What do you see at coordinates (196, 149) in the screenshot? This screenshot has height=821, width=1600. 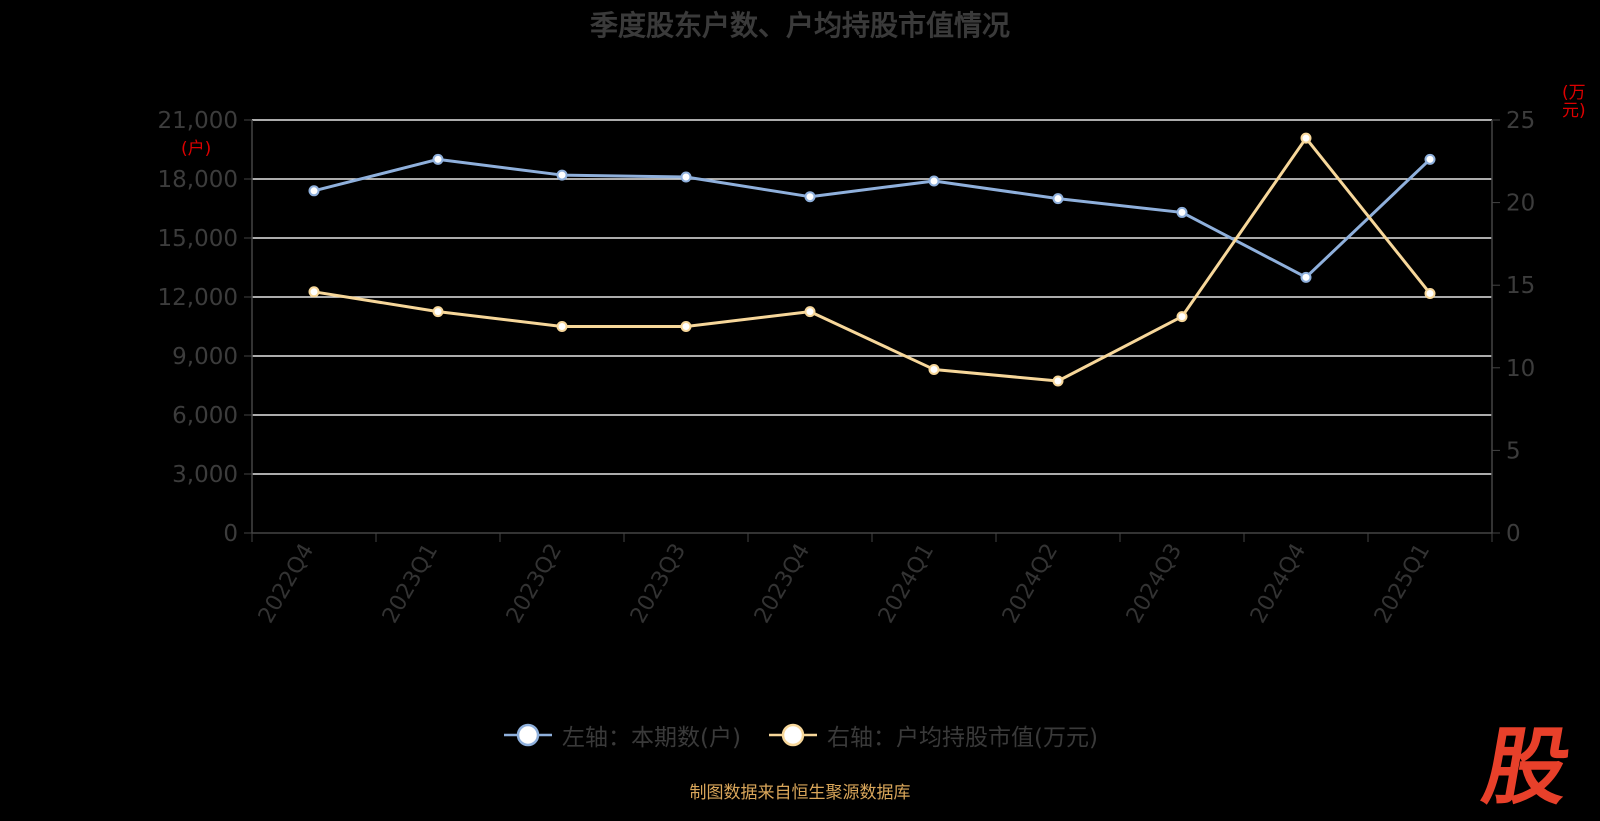 I see `left-axis-unit: (户)` at bounding box center [196, 149].